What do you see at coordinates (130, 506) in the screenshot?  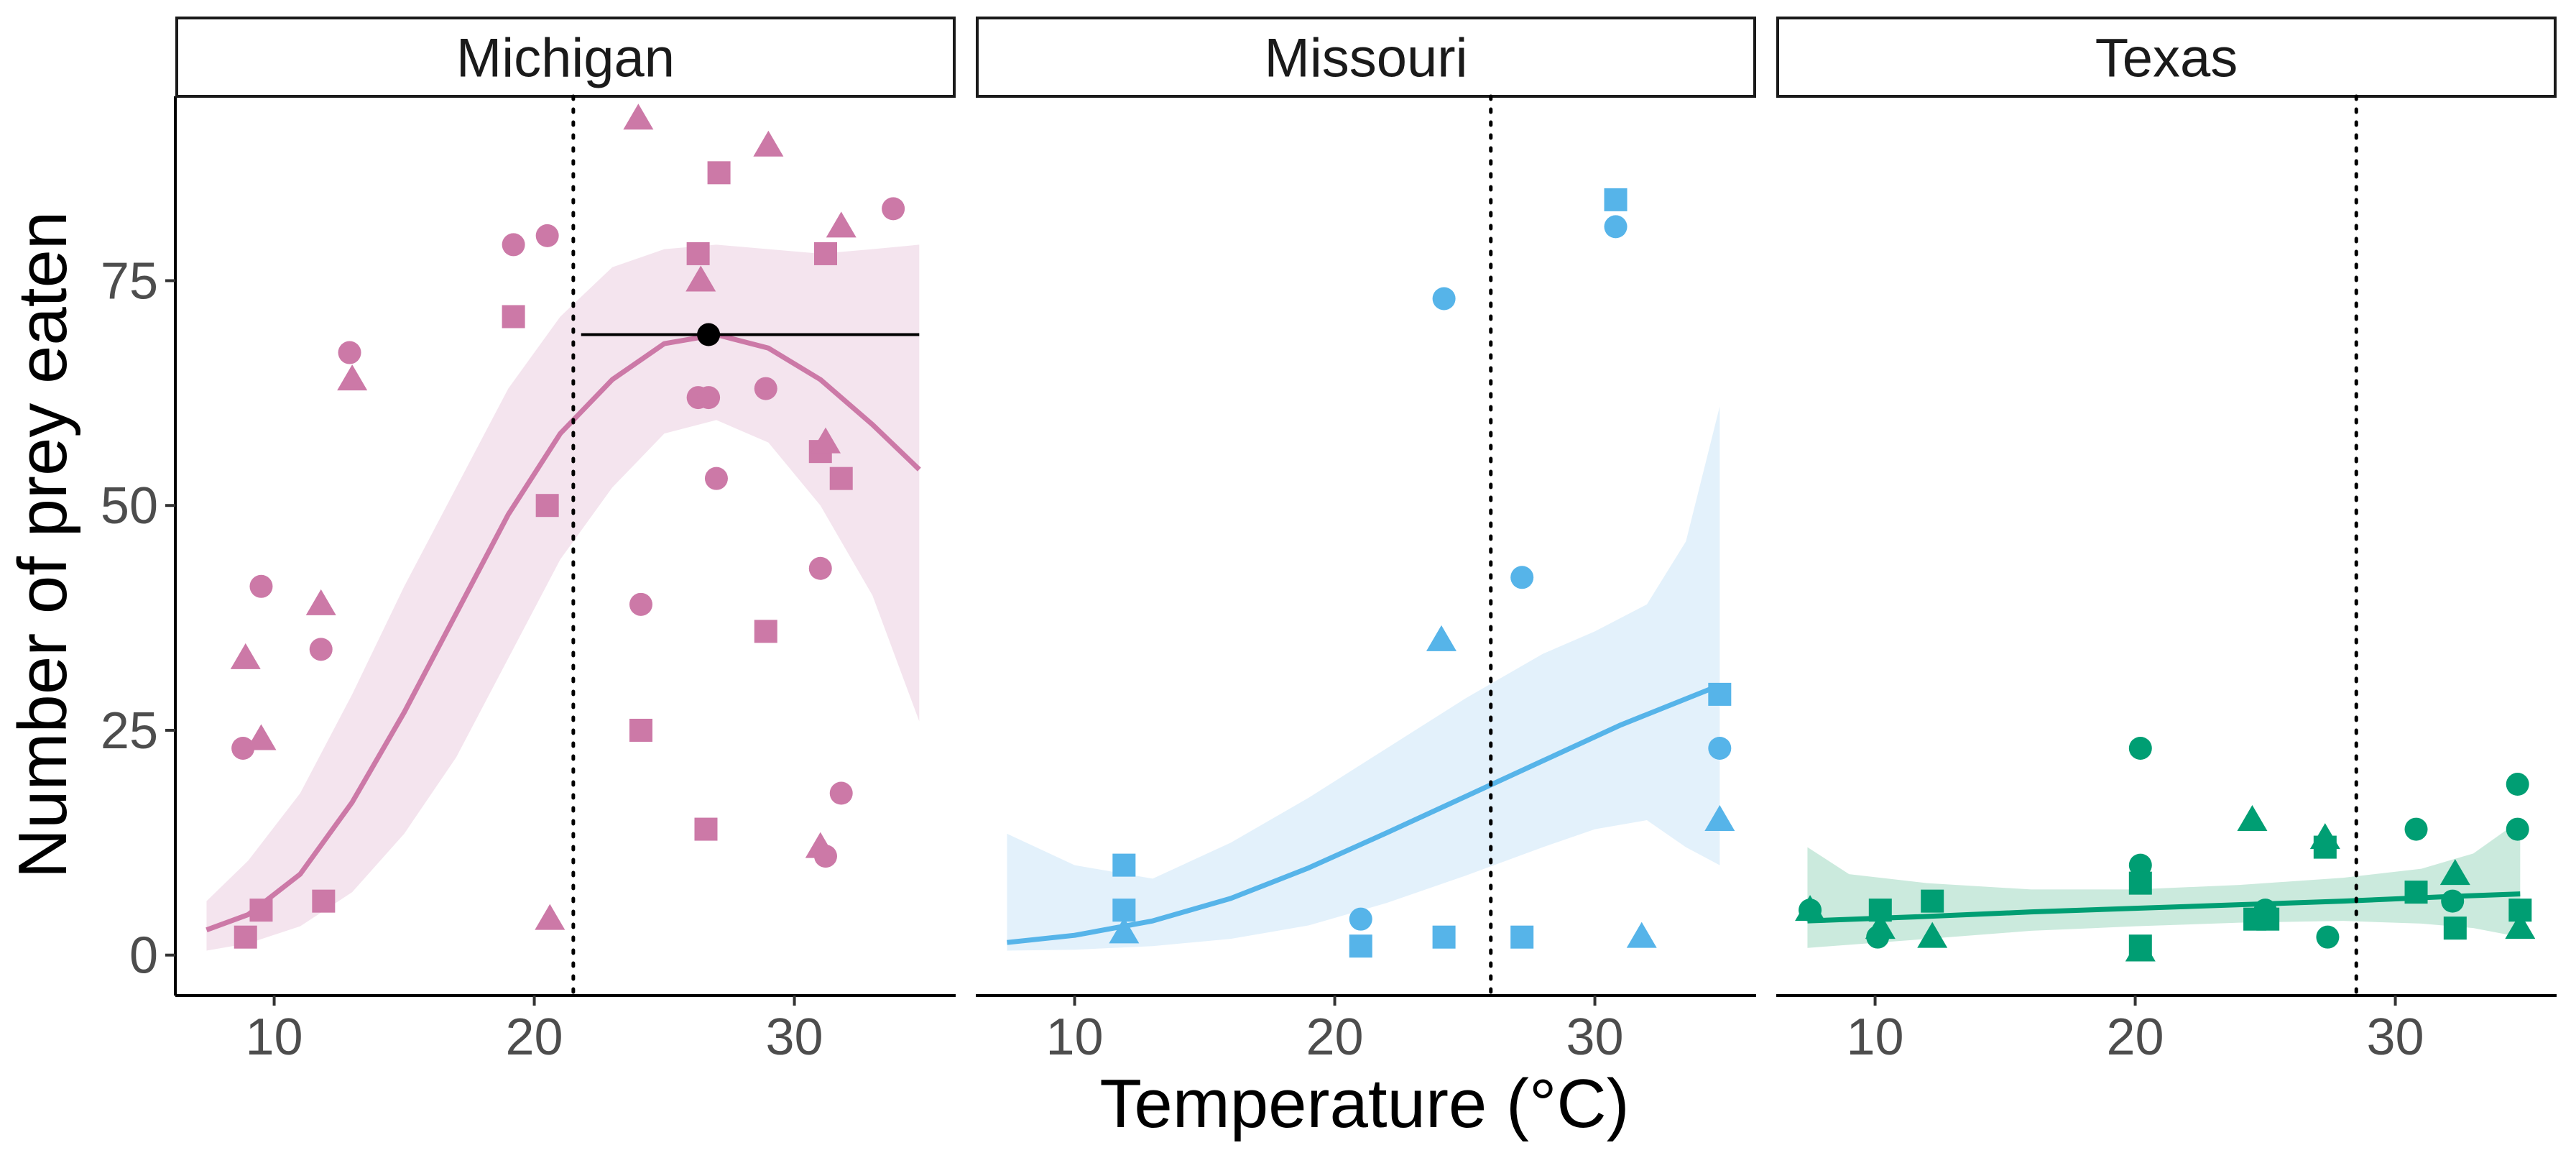 I see `y-tick-label: 50` at bounding box center [130, 506].